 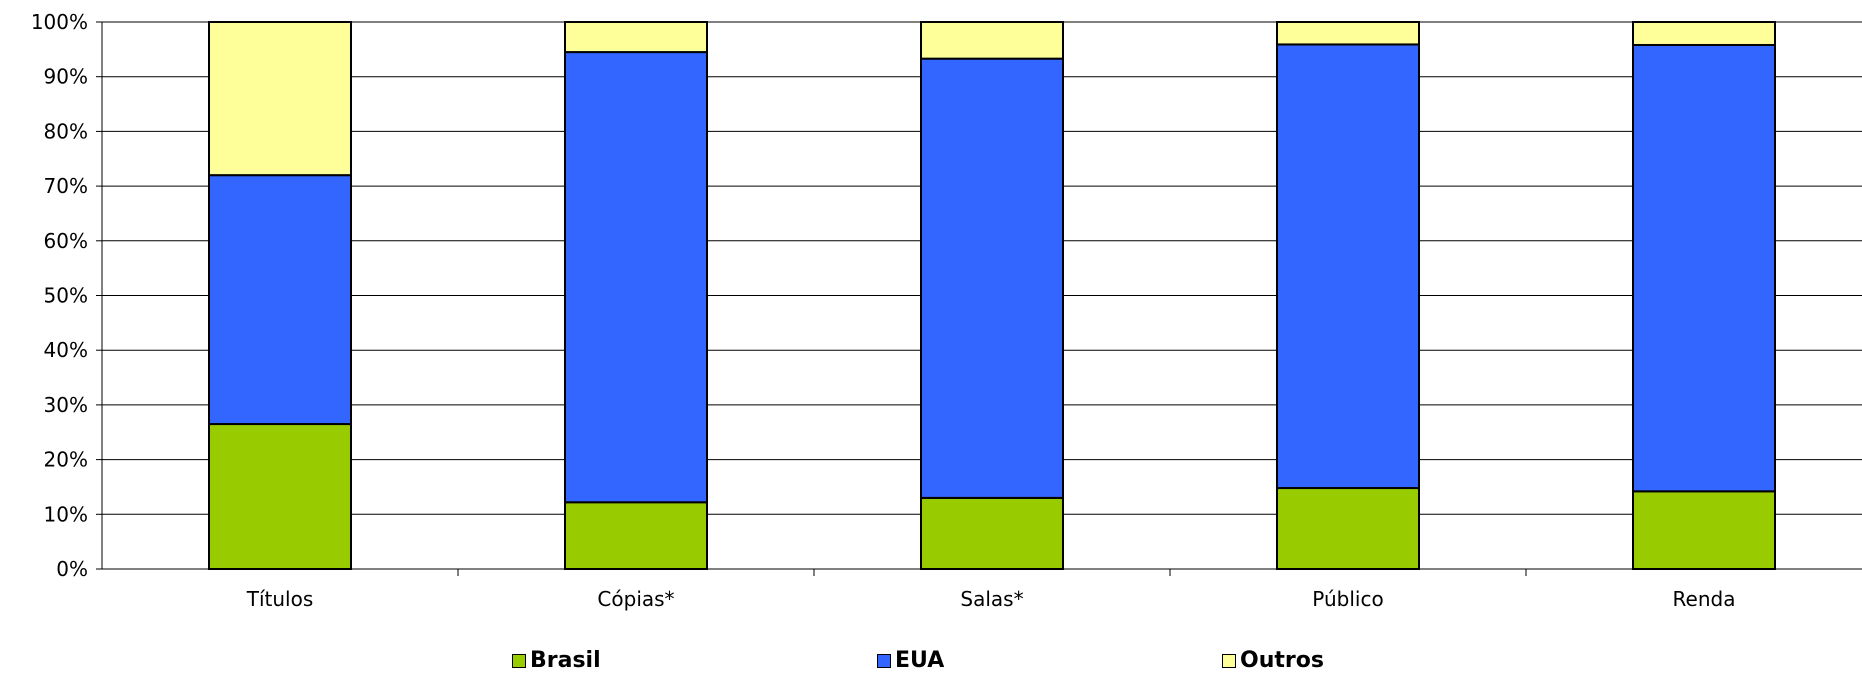 What do you see at coordinates (1347, 599) in the screenshot?
I see `x-category-label: Público` at bounding box center [1347, 599].